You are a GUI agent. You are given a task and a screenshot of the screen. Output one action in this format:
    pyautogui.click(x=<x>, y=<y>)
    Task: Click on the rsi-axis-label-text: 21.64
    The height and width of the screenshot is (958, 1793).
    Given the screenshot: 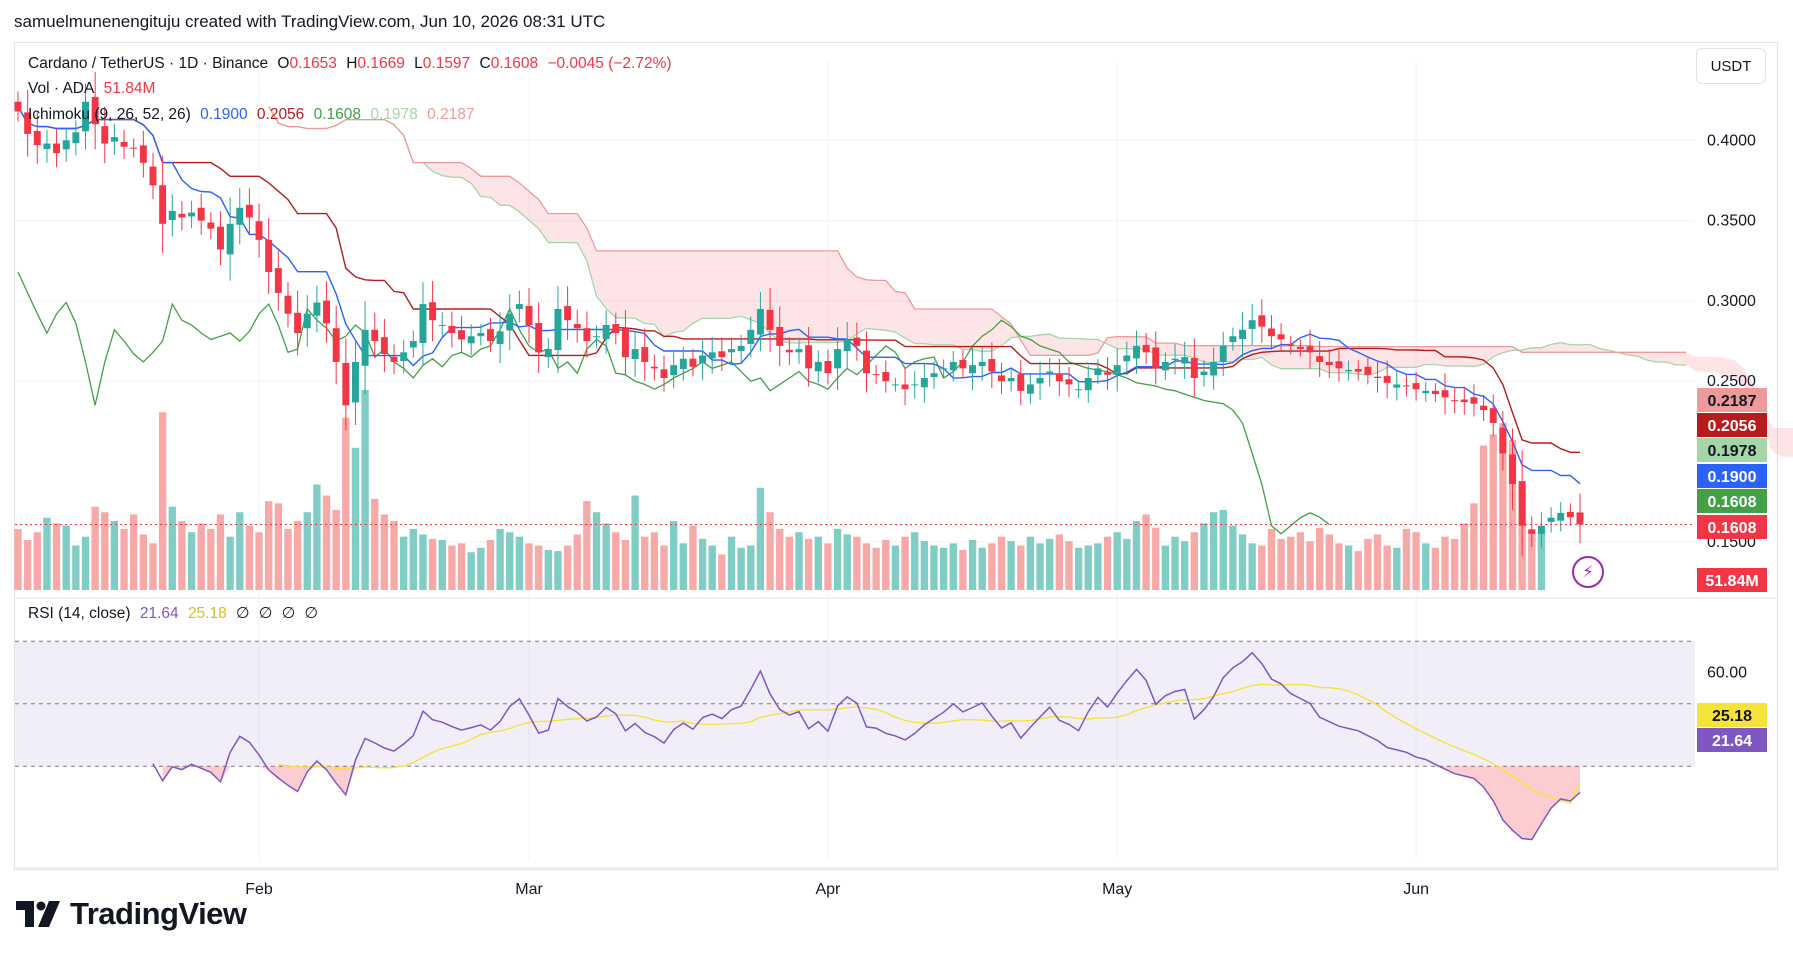 What is the action you would take?
    pyautogui.click(x=1732, y=741)
    